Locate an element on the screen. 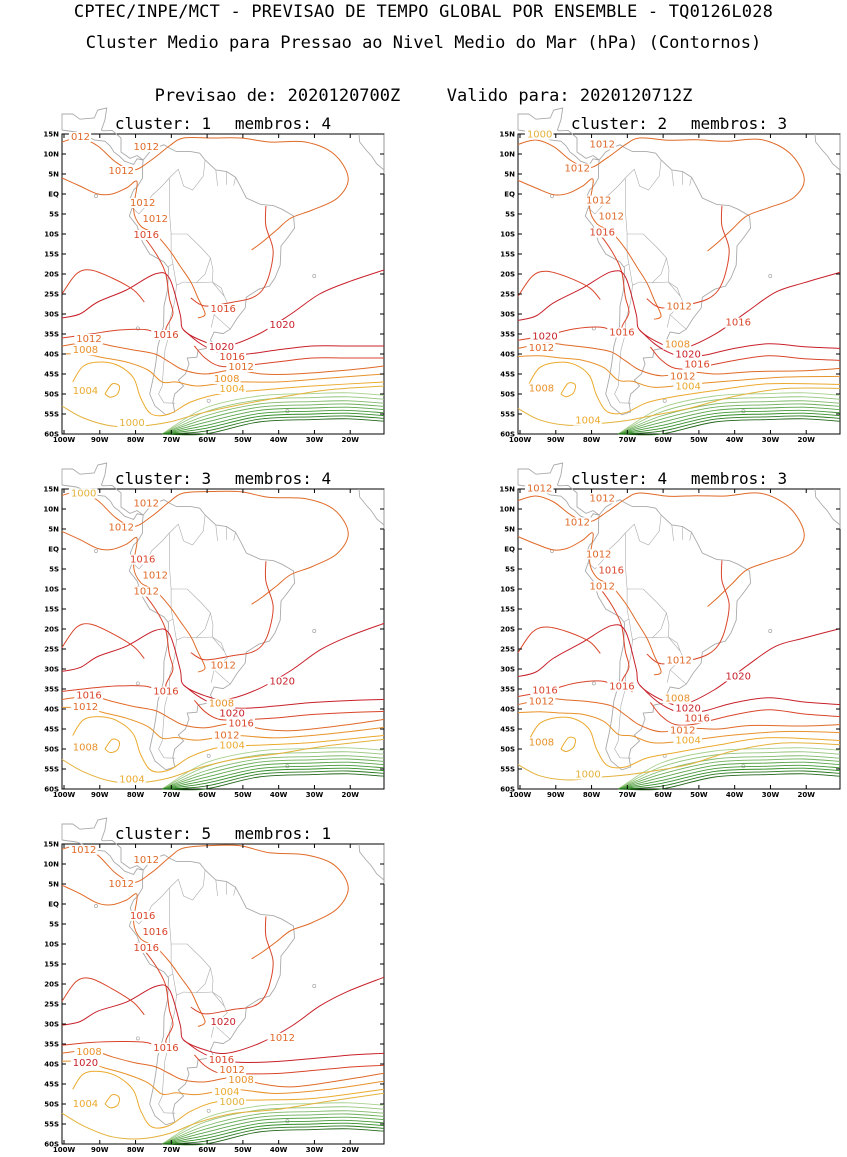  valid-value: 2020120712Z is located at coordinates (636, 96).